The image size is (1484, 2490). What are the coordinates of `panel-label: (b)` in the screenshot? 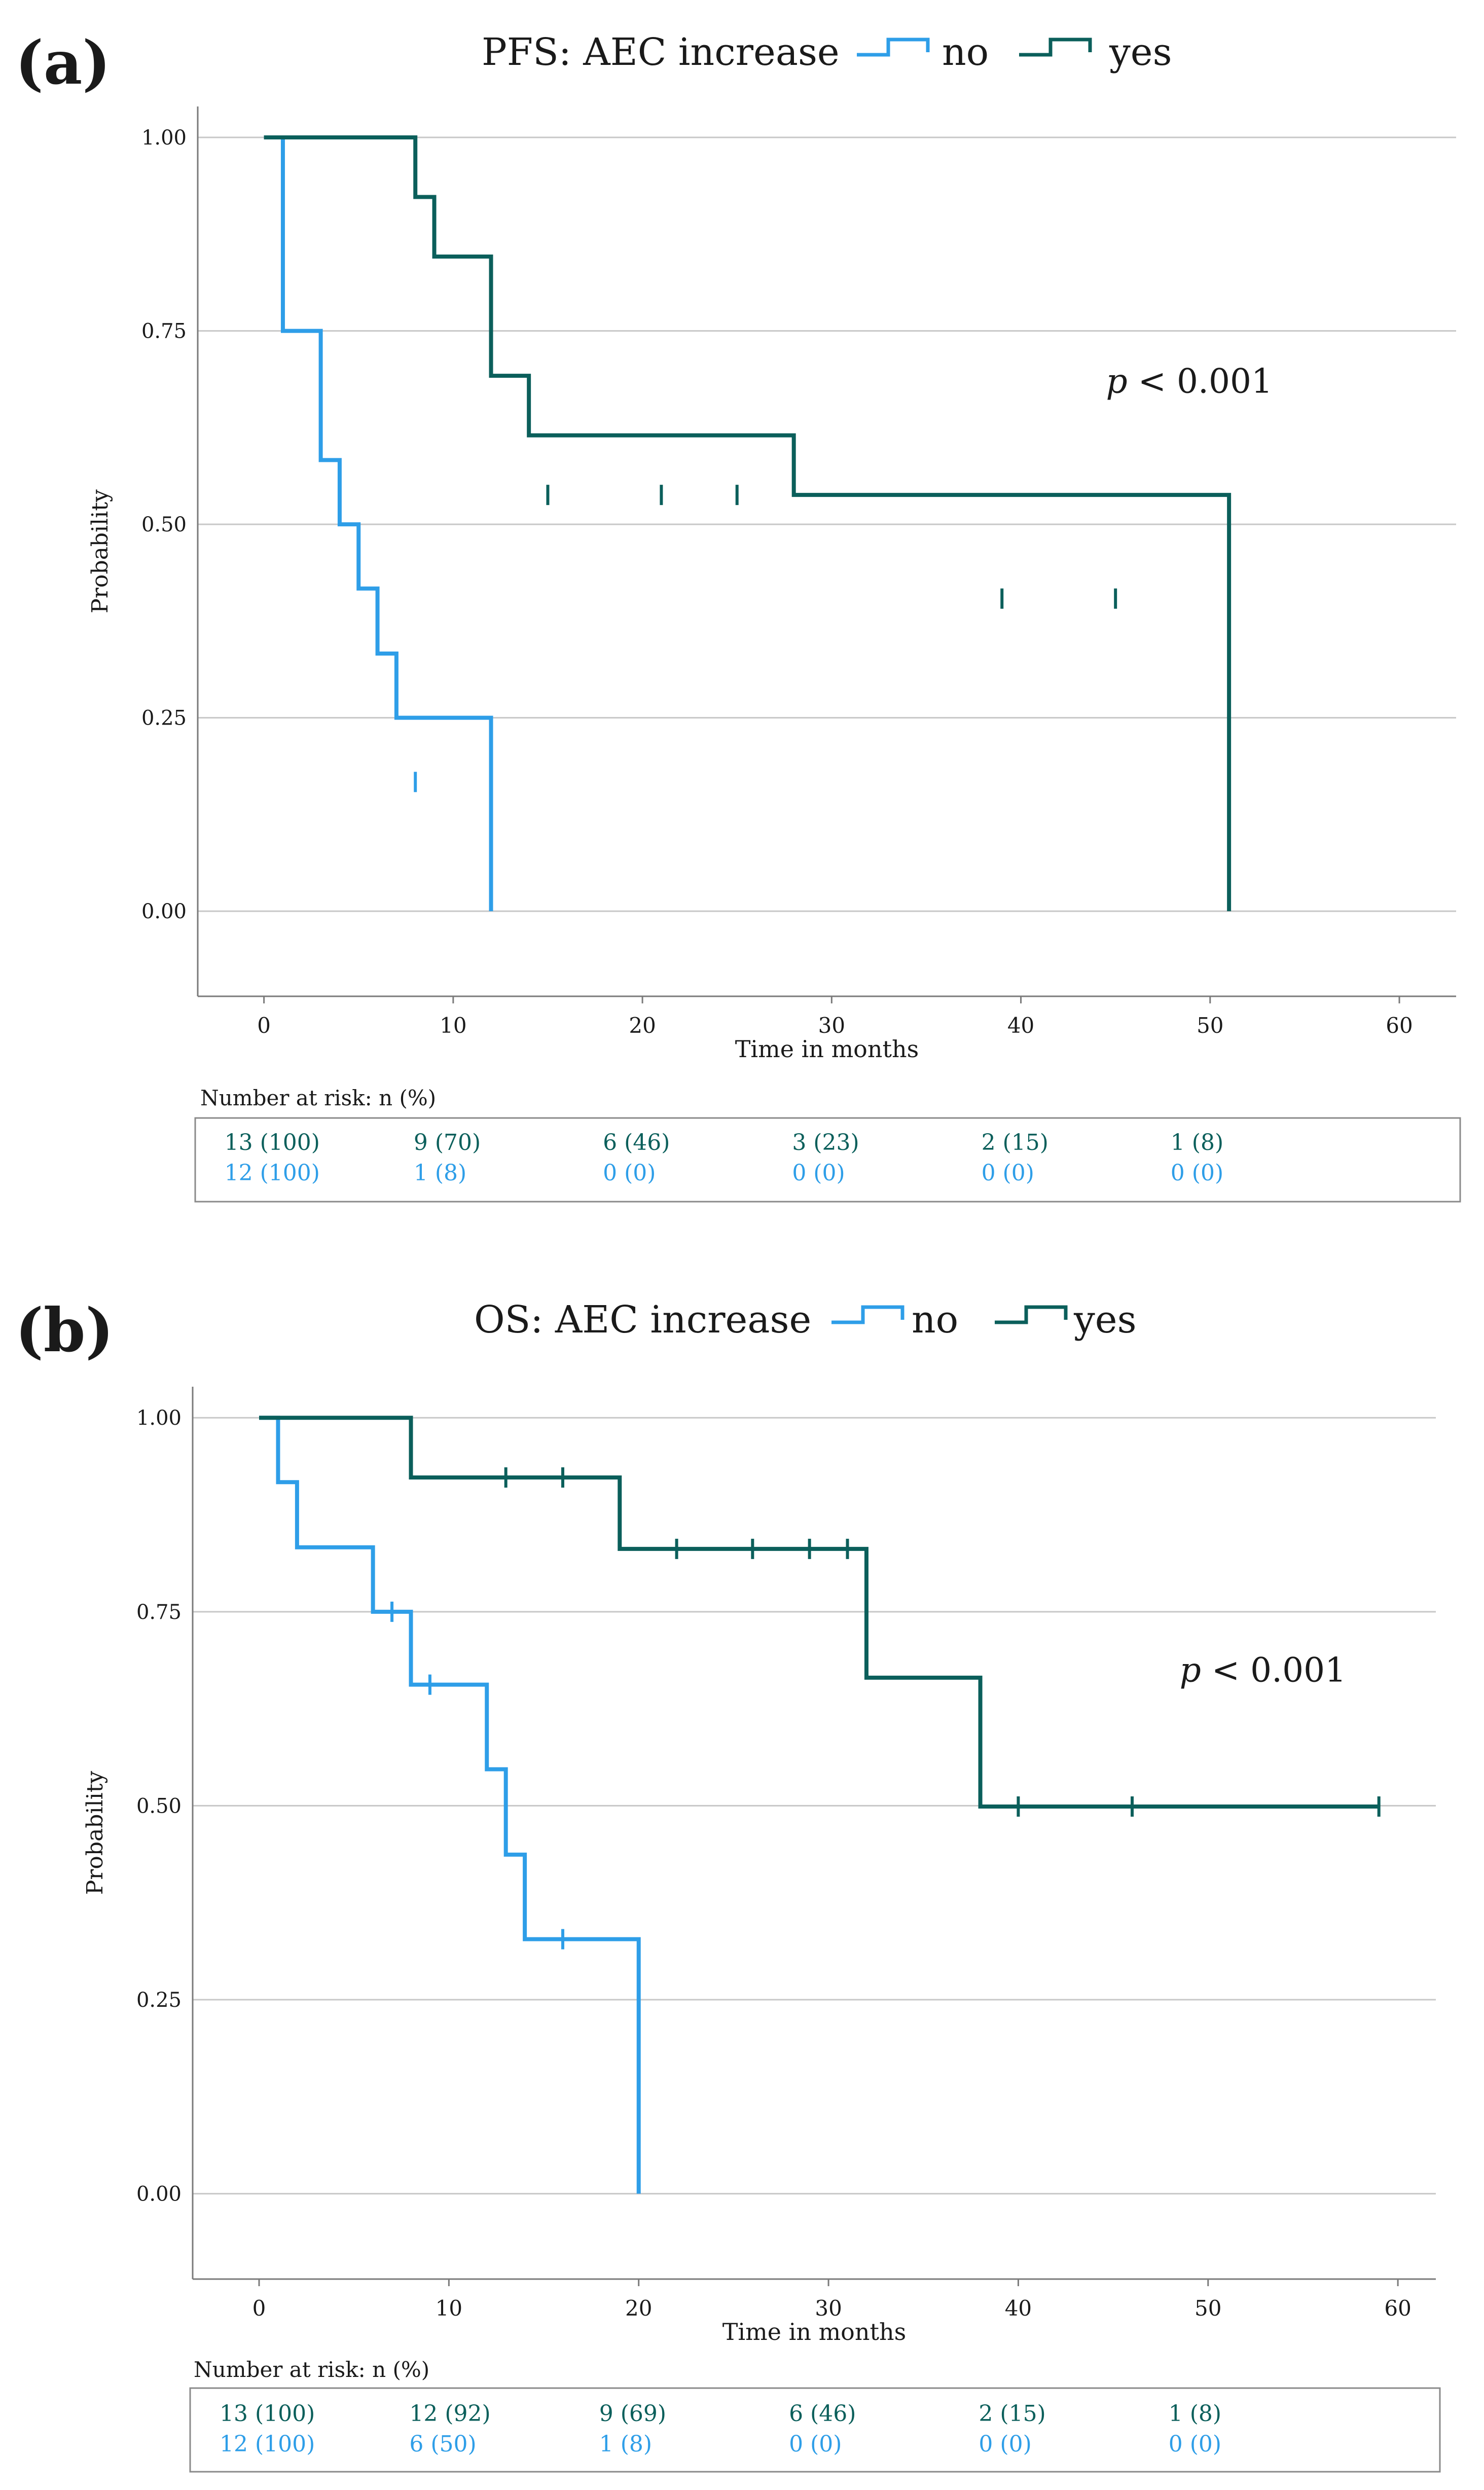 It's located at (64, 1330).